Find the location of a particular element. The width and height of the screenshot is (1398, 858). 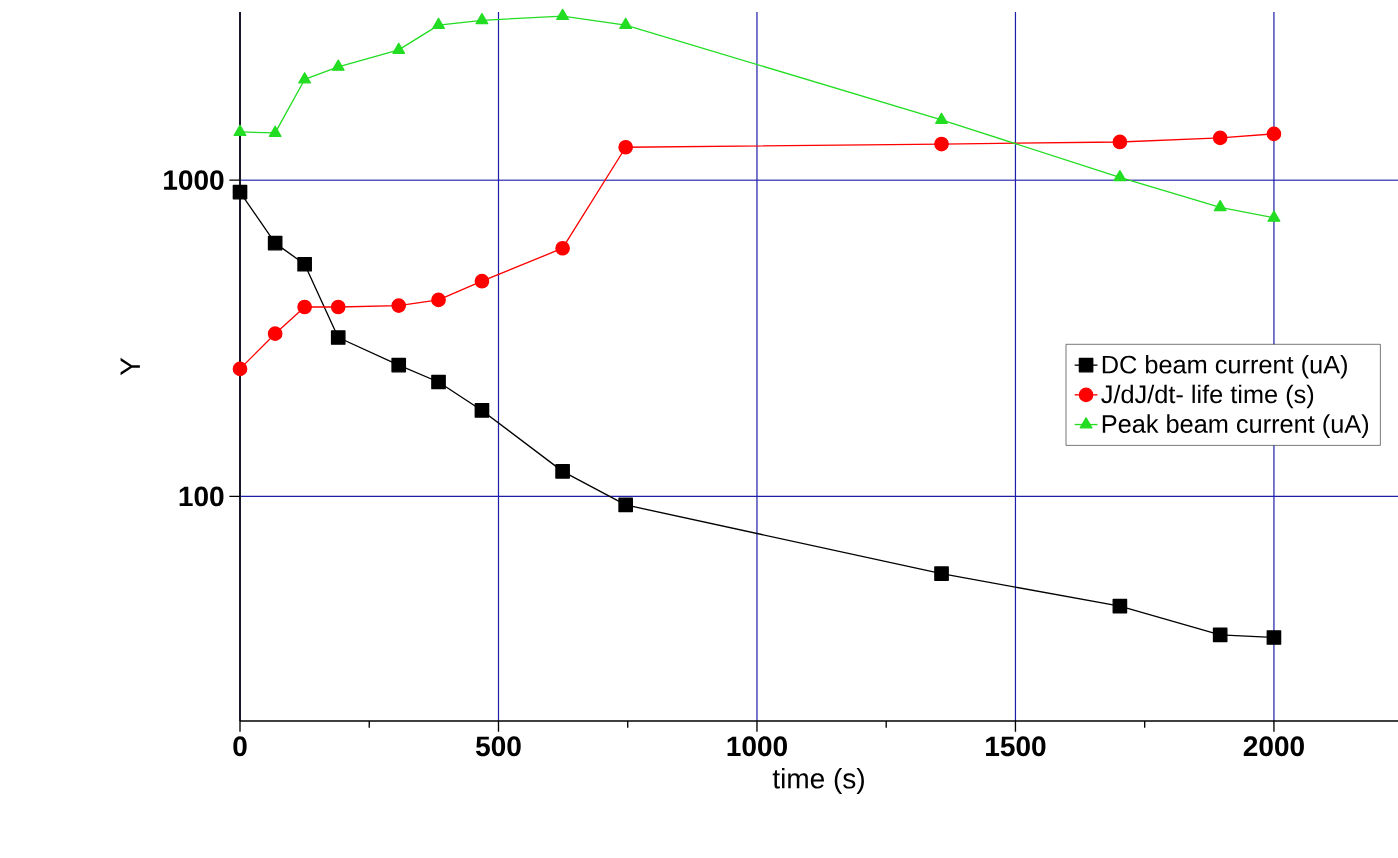

y-tick-label: 100 is located at coordinates (201, 496).